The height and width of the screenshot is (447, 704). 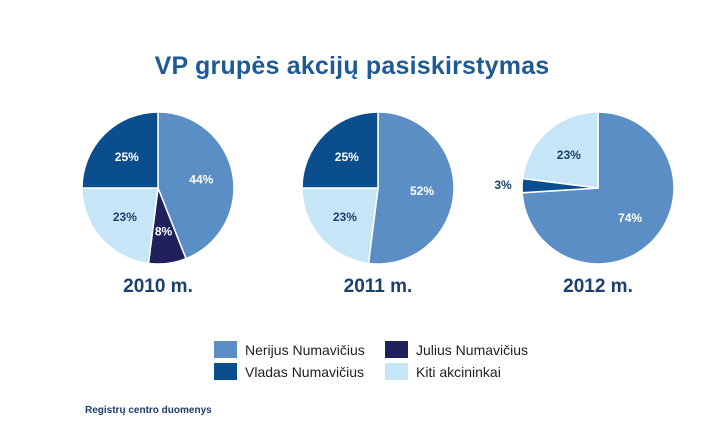 What do you see at coordinates (225, 371) in the screenshot?
I see `legend-swatch-vladas` at bounding box center [225, 371].